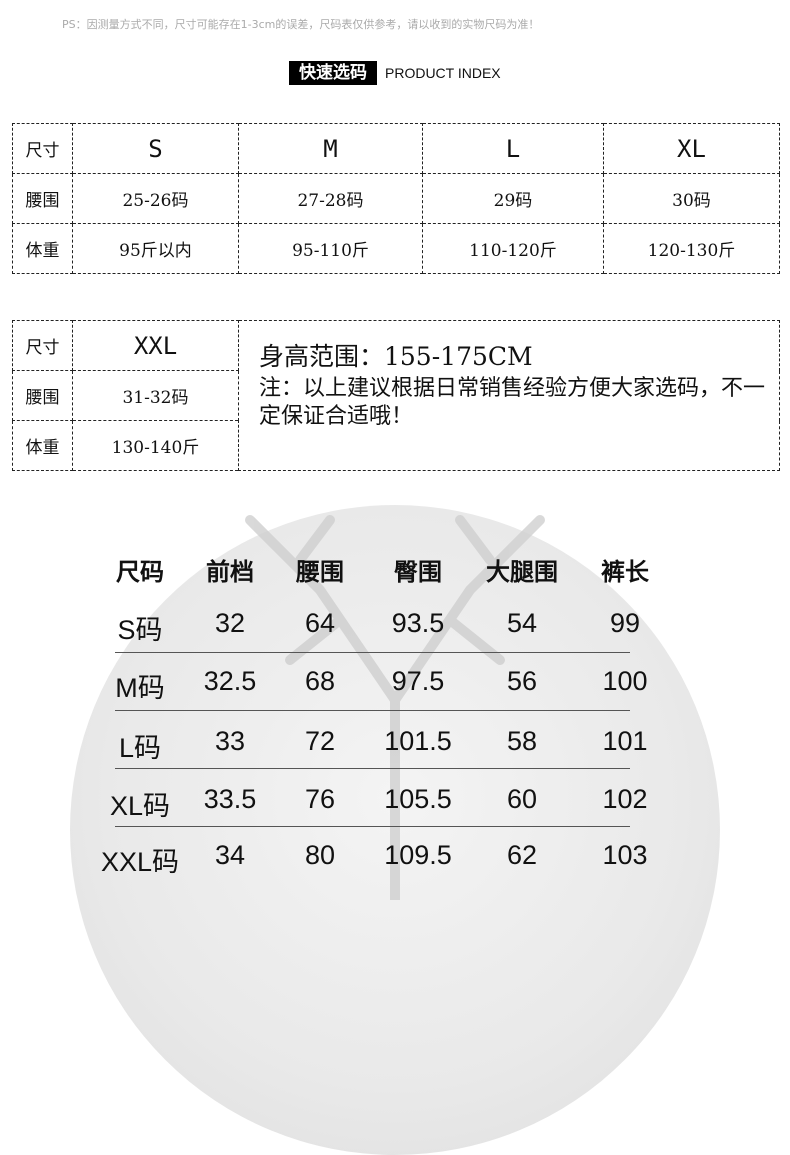 The image size is (790, 1155). What do you see at coordinates (320, 855) in the screenshot?
I see `cell-waist: 80` at bounding box center [320, 855].